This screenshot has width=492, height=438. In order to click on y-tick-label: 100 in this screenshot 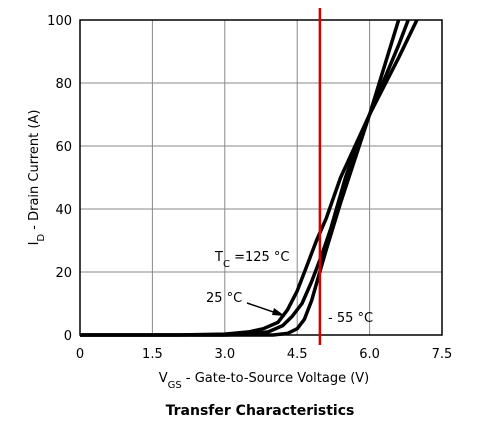, I will do `click(59, 21)`.